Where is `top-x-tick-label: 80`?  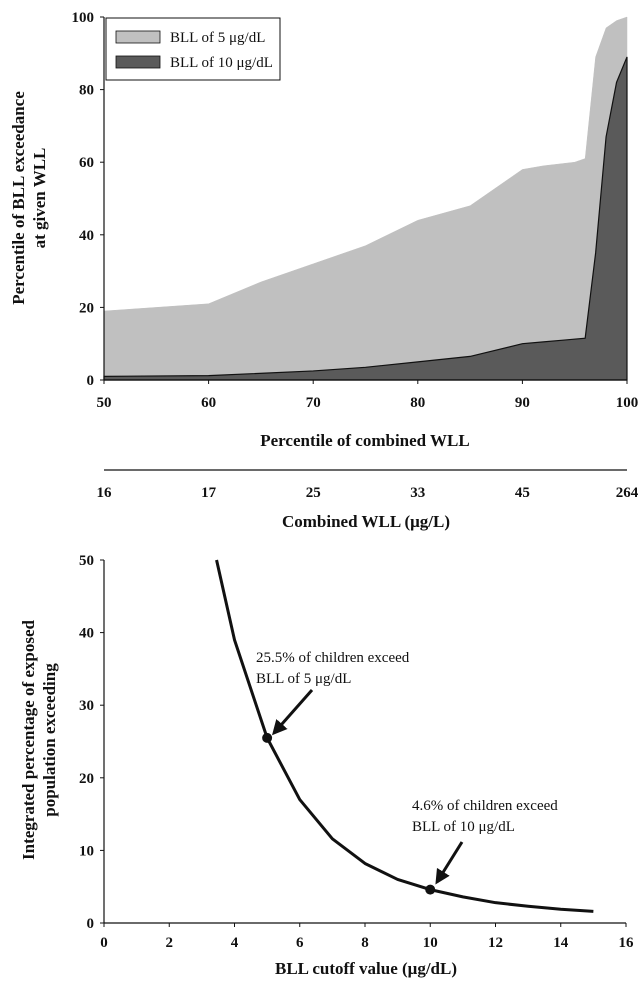 top-x-tick-label: 80 is located at coordinates (417, 403).